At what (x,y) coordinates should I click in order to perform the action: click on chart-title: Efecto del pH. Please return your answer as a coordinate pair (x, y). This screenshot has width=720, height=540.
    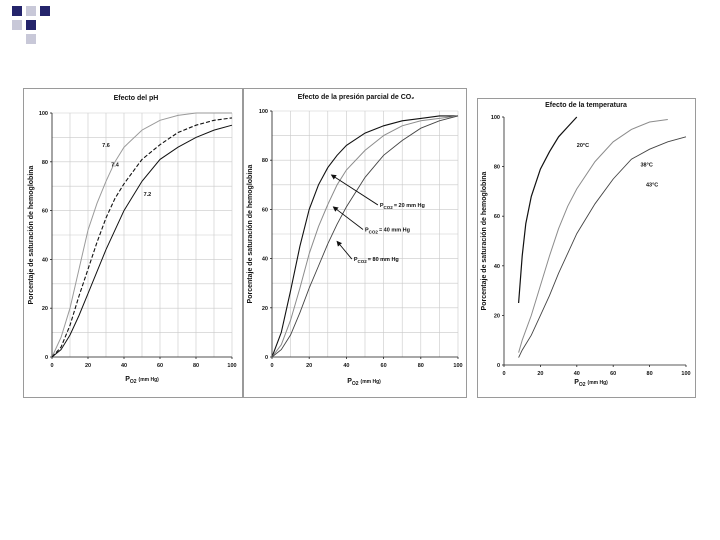
    Looking at the image, I should click on (136, 98).